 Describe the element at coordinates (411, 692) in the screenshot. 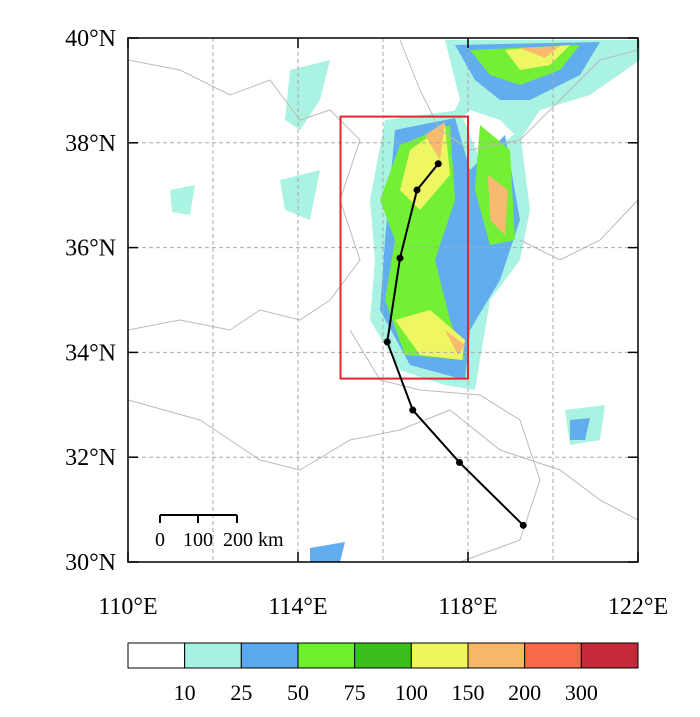

I see `colorbar-label: 100` at that location.